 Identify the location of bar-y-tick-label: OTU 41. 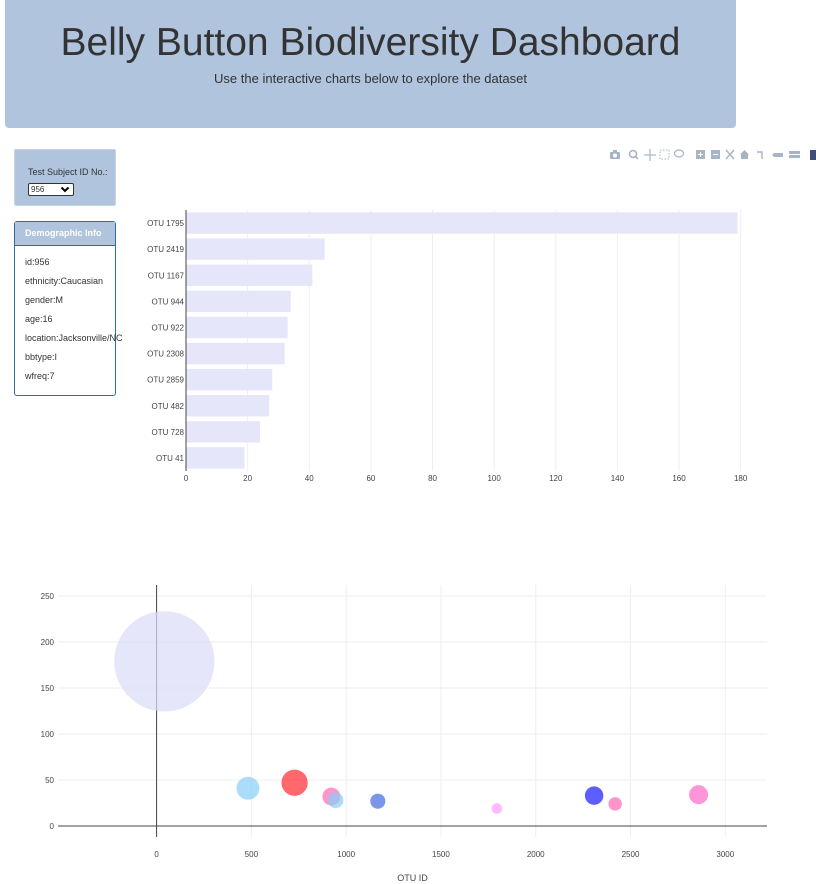
(170, 458).